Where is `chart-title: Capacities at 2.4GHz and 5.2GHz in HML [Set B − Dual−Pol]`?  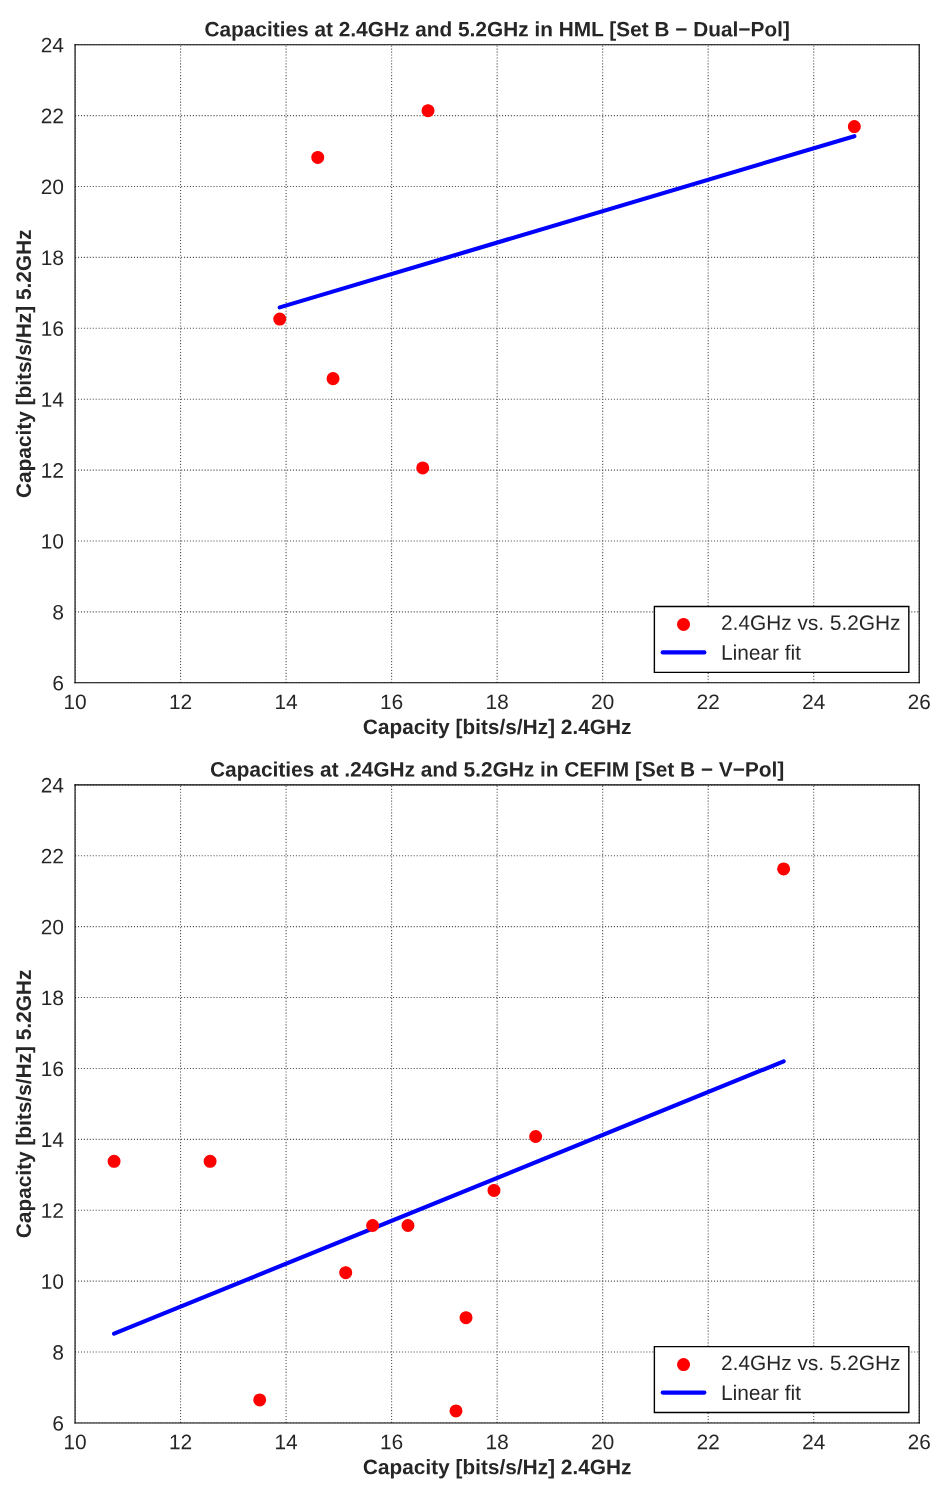
chart-title: Capacities at 2.4GHz and 5.2GHz in HML [Set B − Dual−Pol] is located at coordinates (497, 31).